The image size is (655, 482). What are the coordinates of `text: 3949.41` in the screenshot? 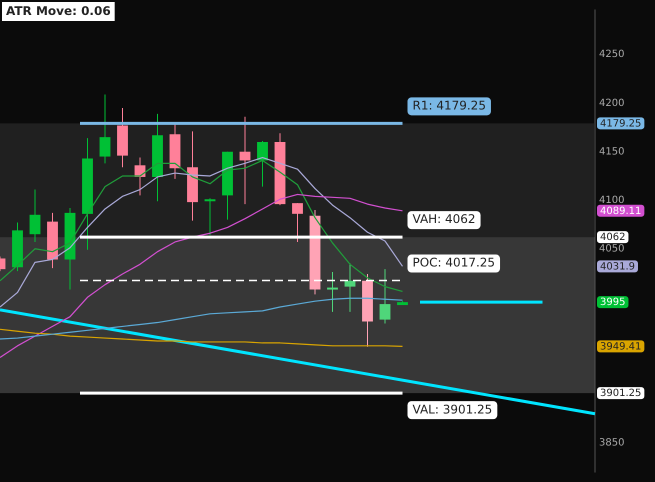 It's located at (621, 346).